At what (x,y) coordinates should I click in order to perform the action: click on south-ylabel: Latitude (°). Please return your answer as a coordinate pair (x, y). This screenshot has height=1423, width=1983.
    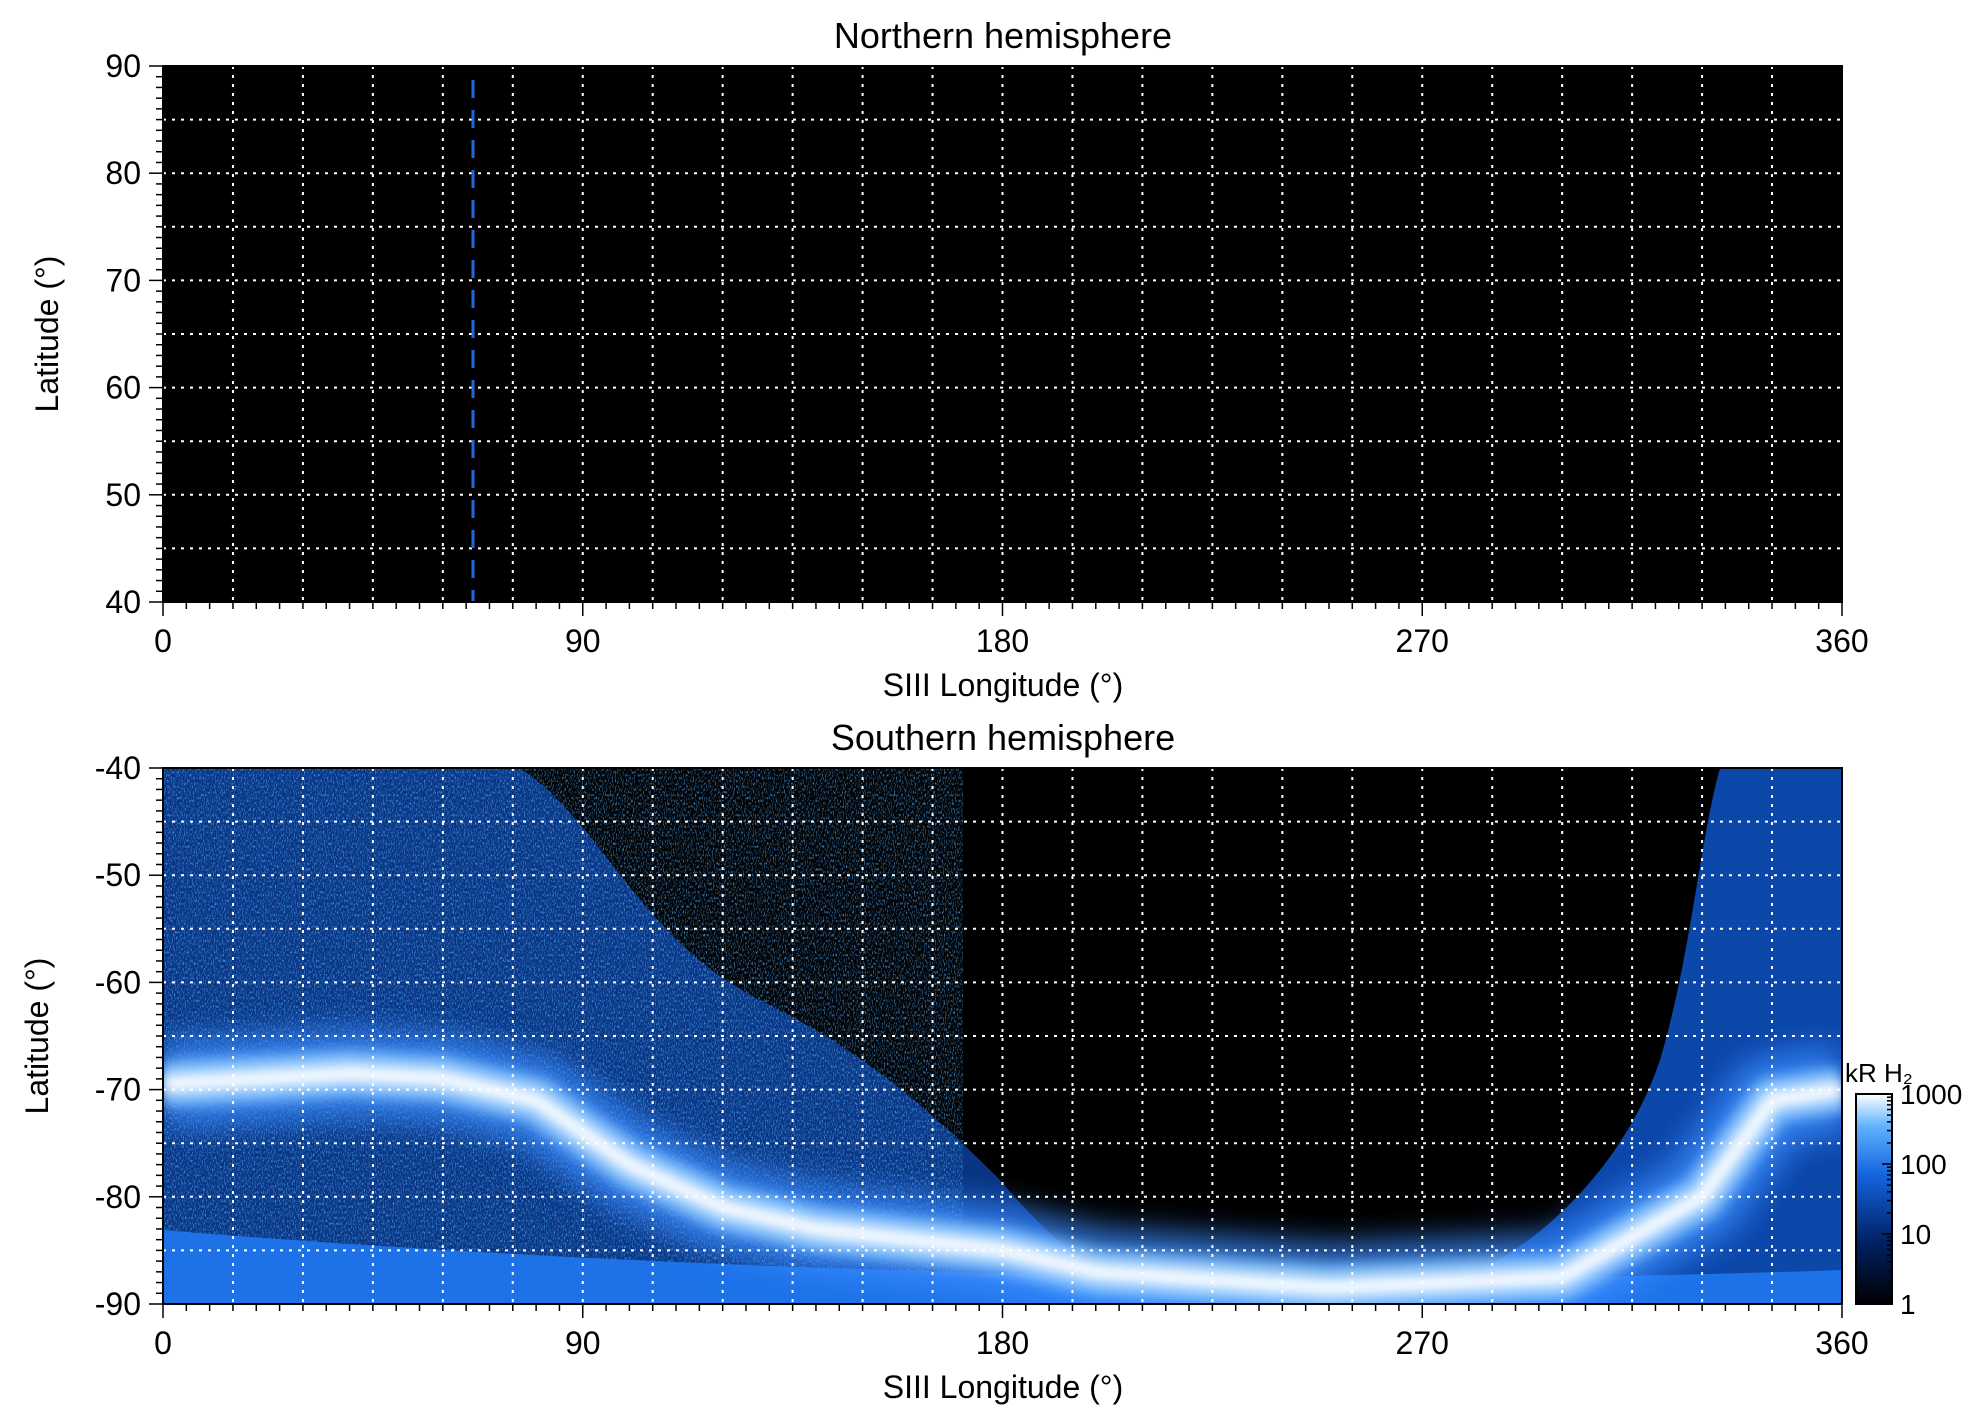
    Looking at the image, I should click on (37, 1036).